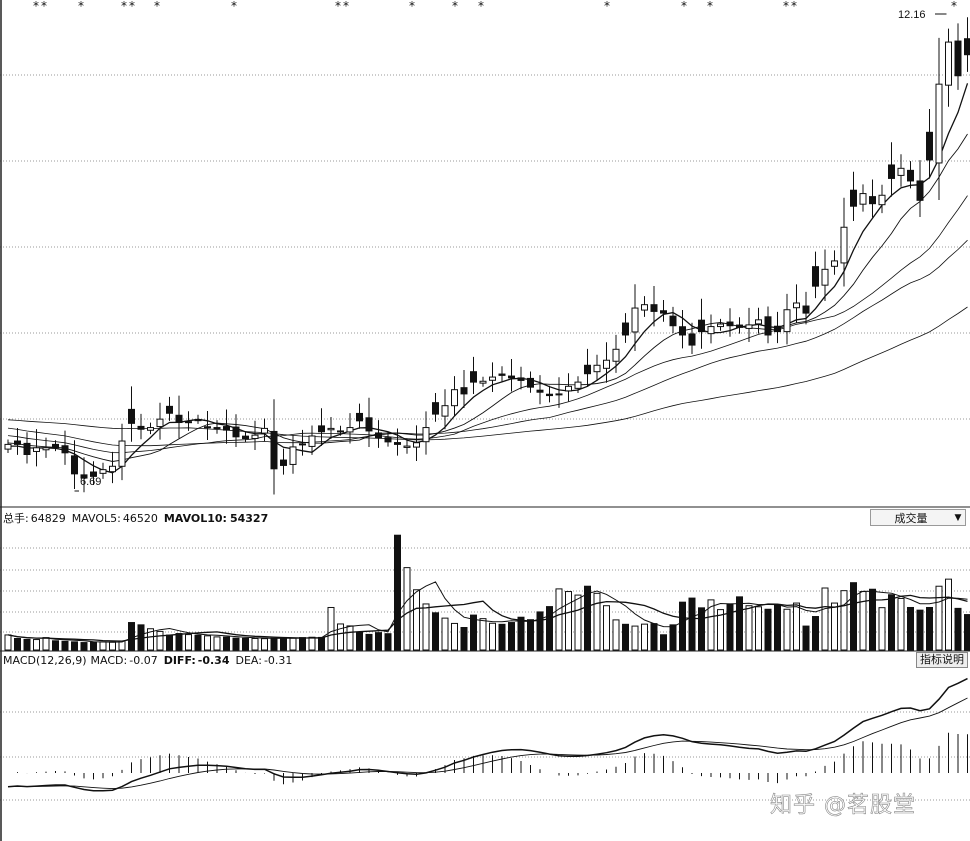 The width and height of the screenshot is (970, 841). I want to click on dea-line, so click(487, 743).